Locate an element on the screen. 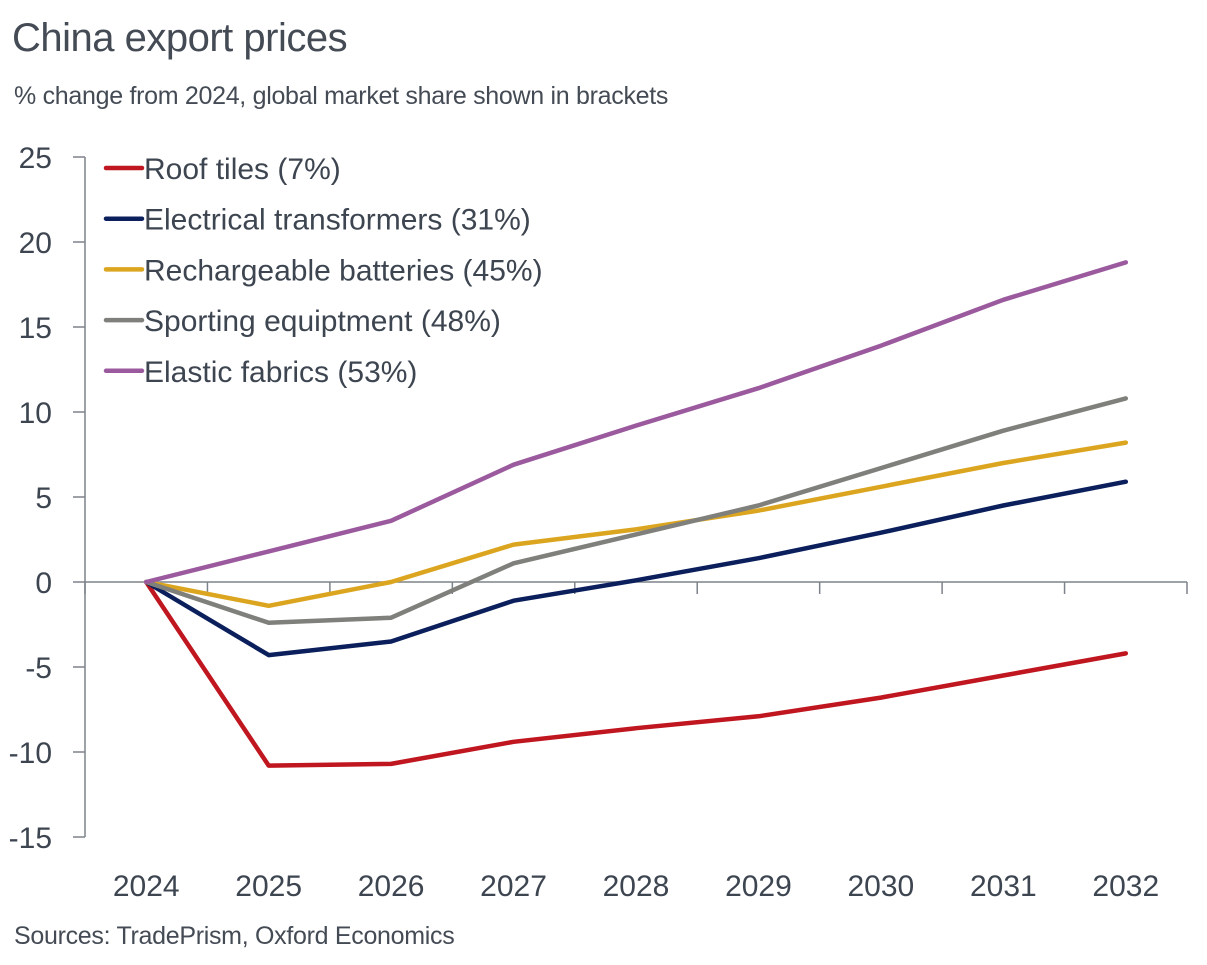  y-tick-label: 15 is located at coordinates (35, 328).